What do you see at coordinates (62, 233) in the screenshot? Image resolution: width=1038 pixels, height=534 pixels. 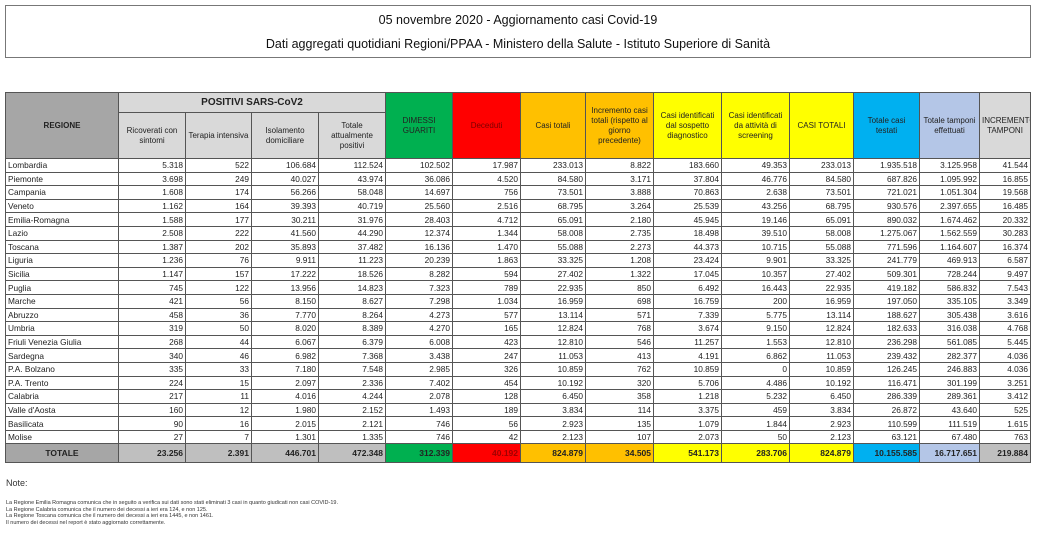 I see `region-name: Lazio` at bounding box center [62, 233].